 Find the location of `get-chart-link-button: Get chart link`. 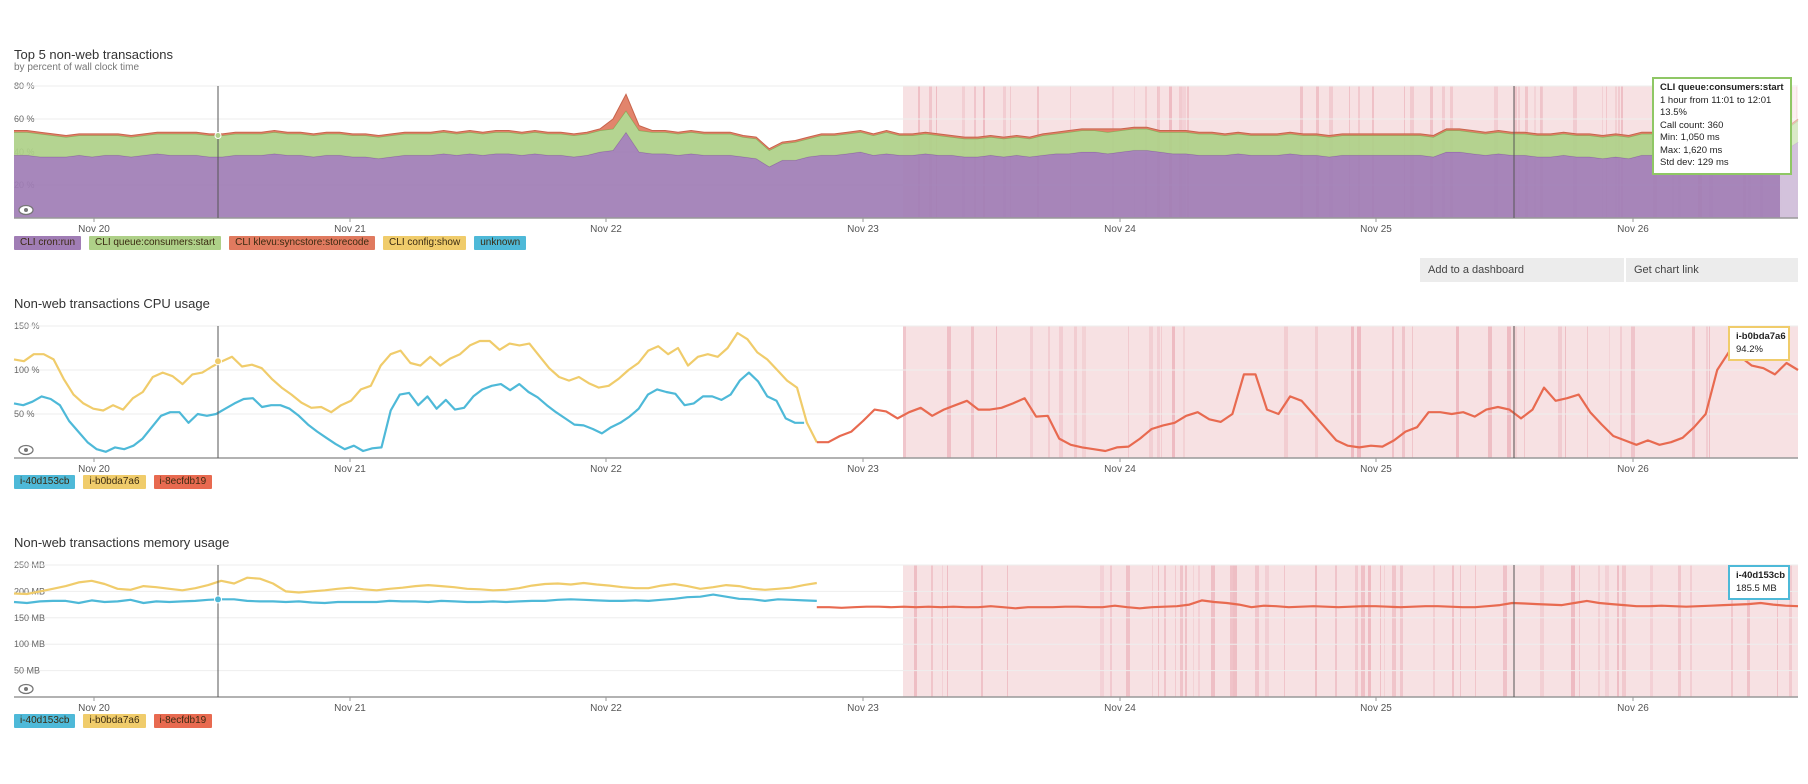

get-chart-link-button: Get chart link is located at coordinates (1712, 270).